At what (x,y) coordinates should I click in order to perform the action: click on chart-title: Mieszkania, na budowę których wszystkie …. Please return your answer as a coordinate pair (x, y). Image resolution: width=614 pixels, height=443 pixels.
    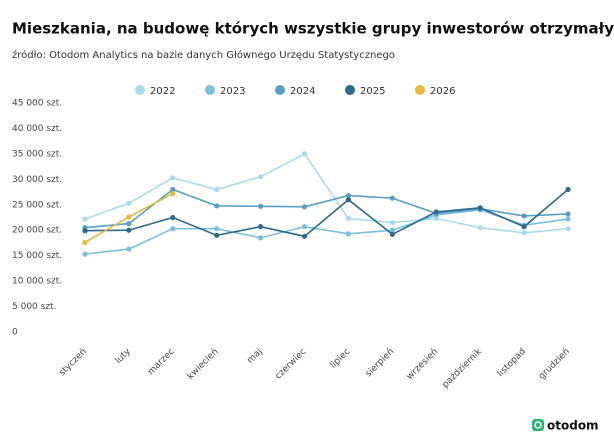
    Looking at the image, I should click on (313, 29).